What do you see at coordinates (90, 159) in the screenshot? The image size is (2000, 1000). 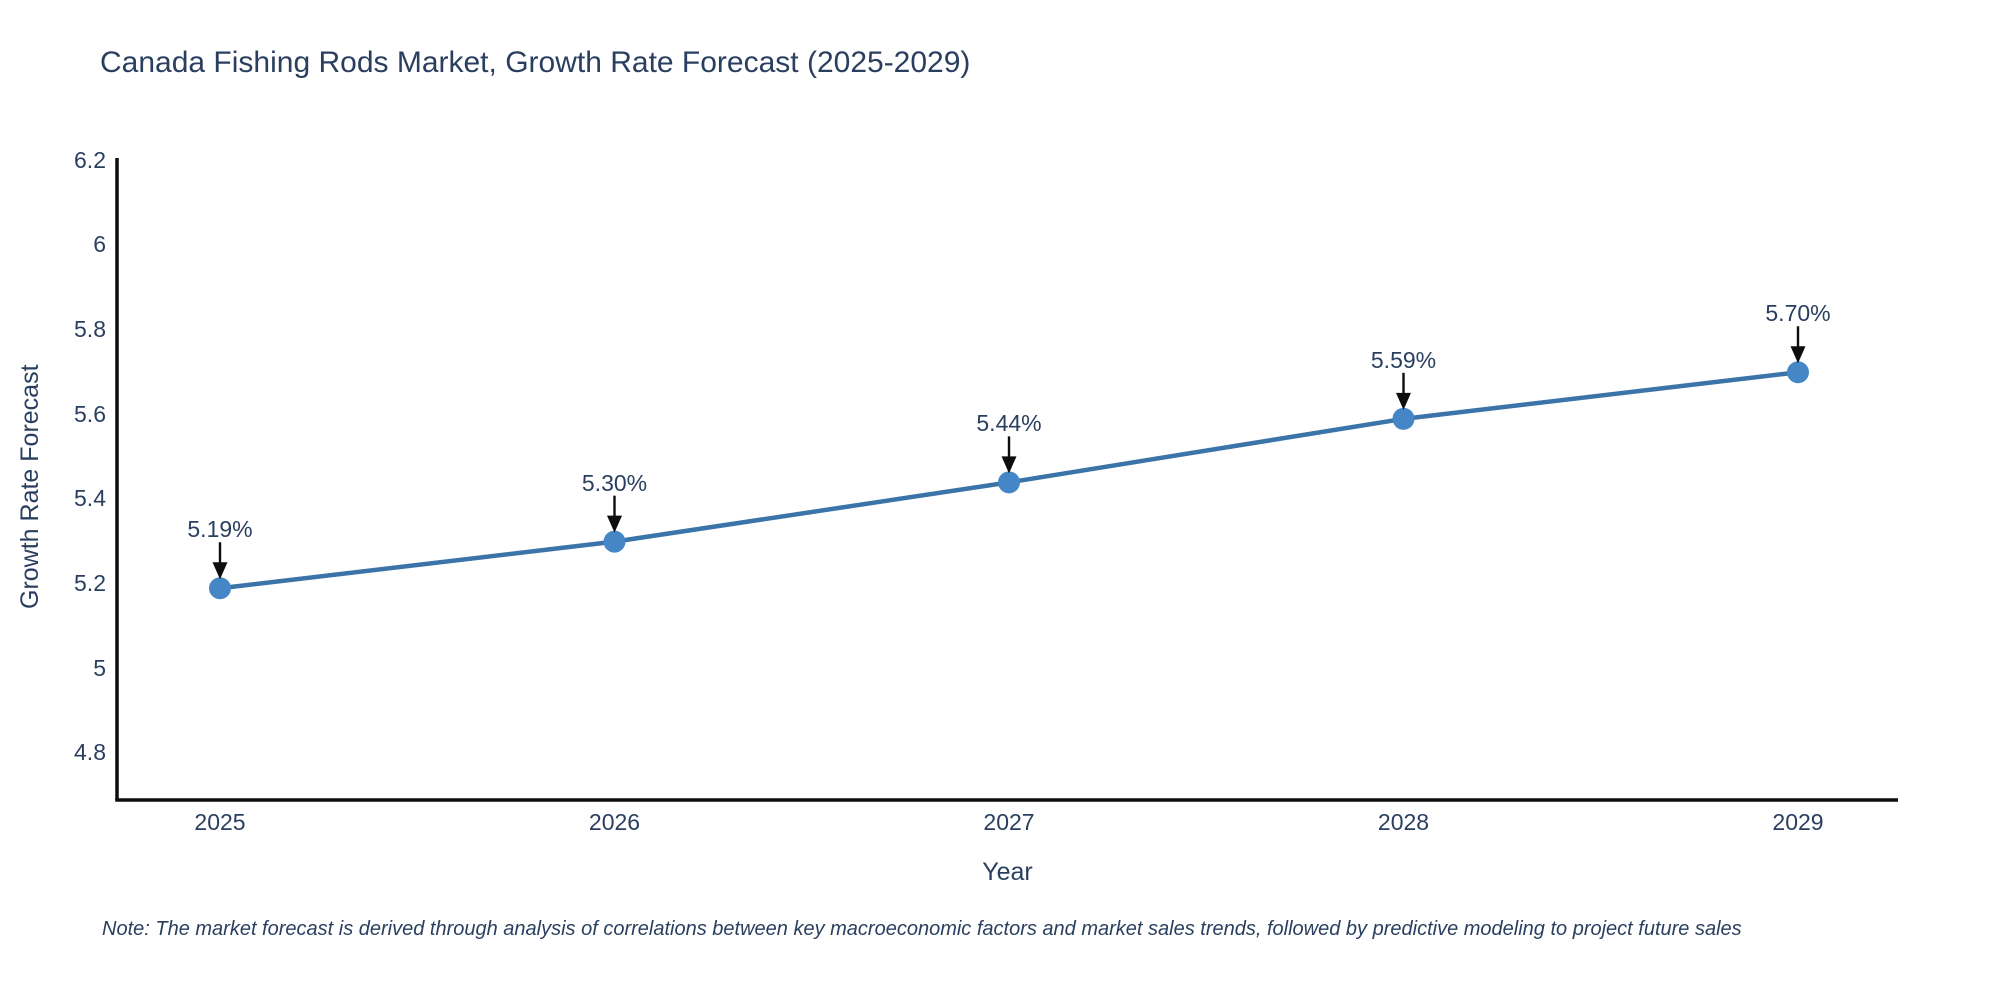 I see `y-tick-label: 6.2` at bounding box center [90, 159].